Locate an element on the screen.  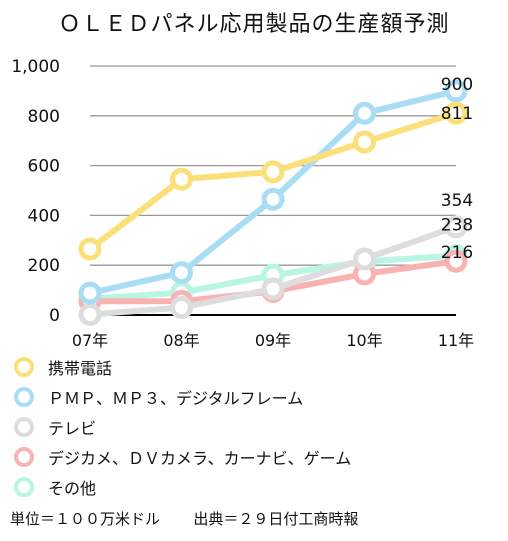
legend-label: デジカメ、ＤＶカメラ、カーナビ、ゲーム is located at coordinates (200, 458).